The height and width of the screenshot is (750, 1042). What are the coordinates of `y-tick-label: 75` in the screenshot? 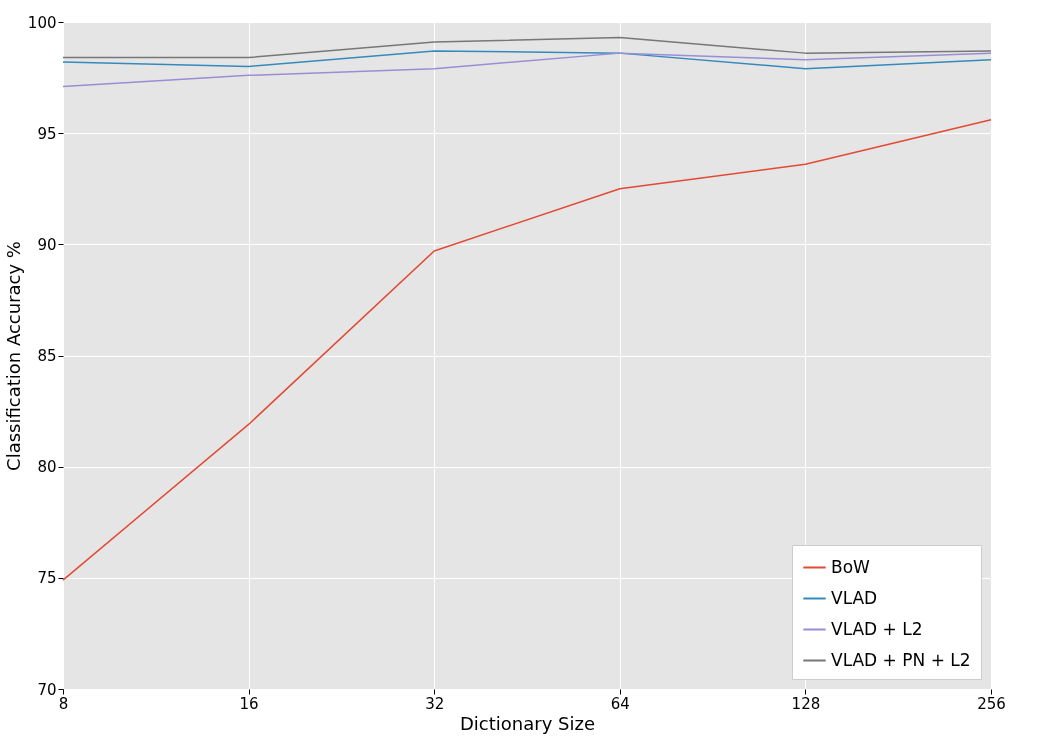 It's located at (47, 578).